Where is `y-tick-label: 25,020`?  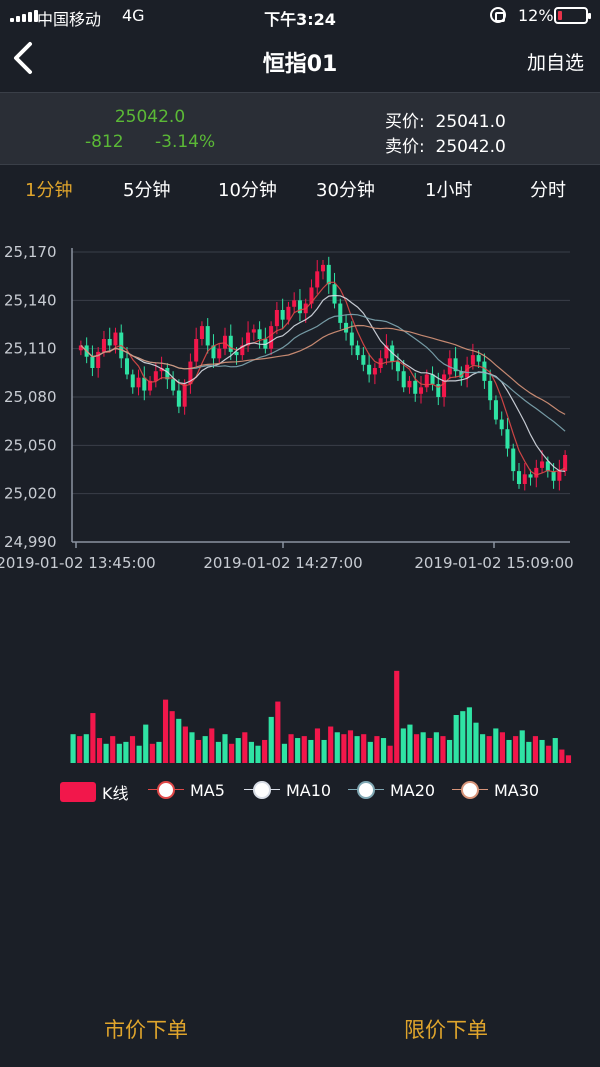
y-tick-label: 25,020 is located at coordinates (30, 494).